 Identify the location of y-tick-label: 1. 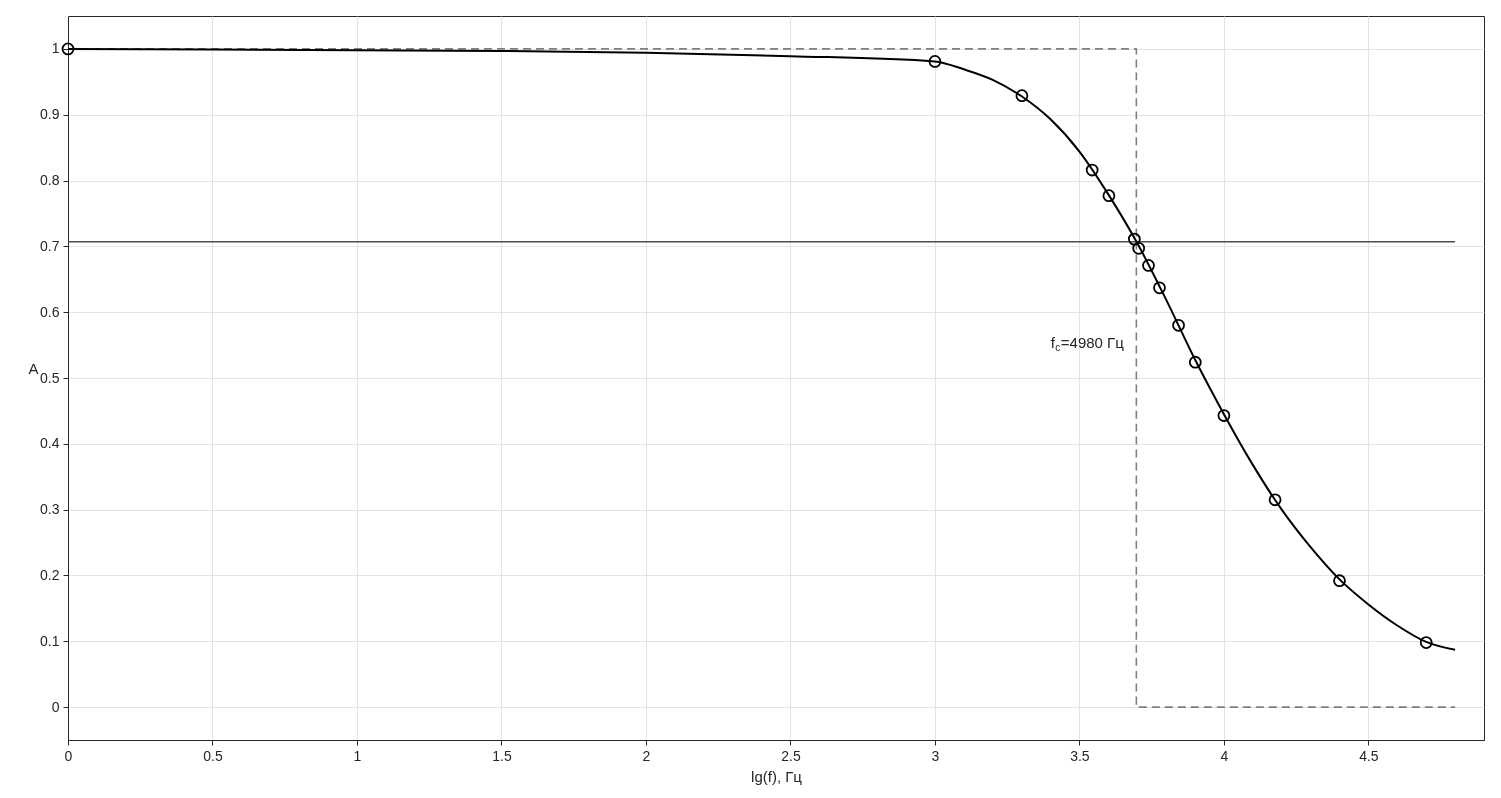
(55, 48).